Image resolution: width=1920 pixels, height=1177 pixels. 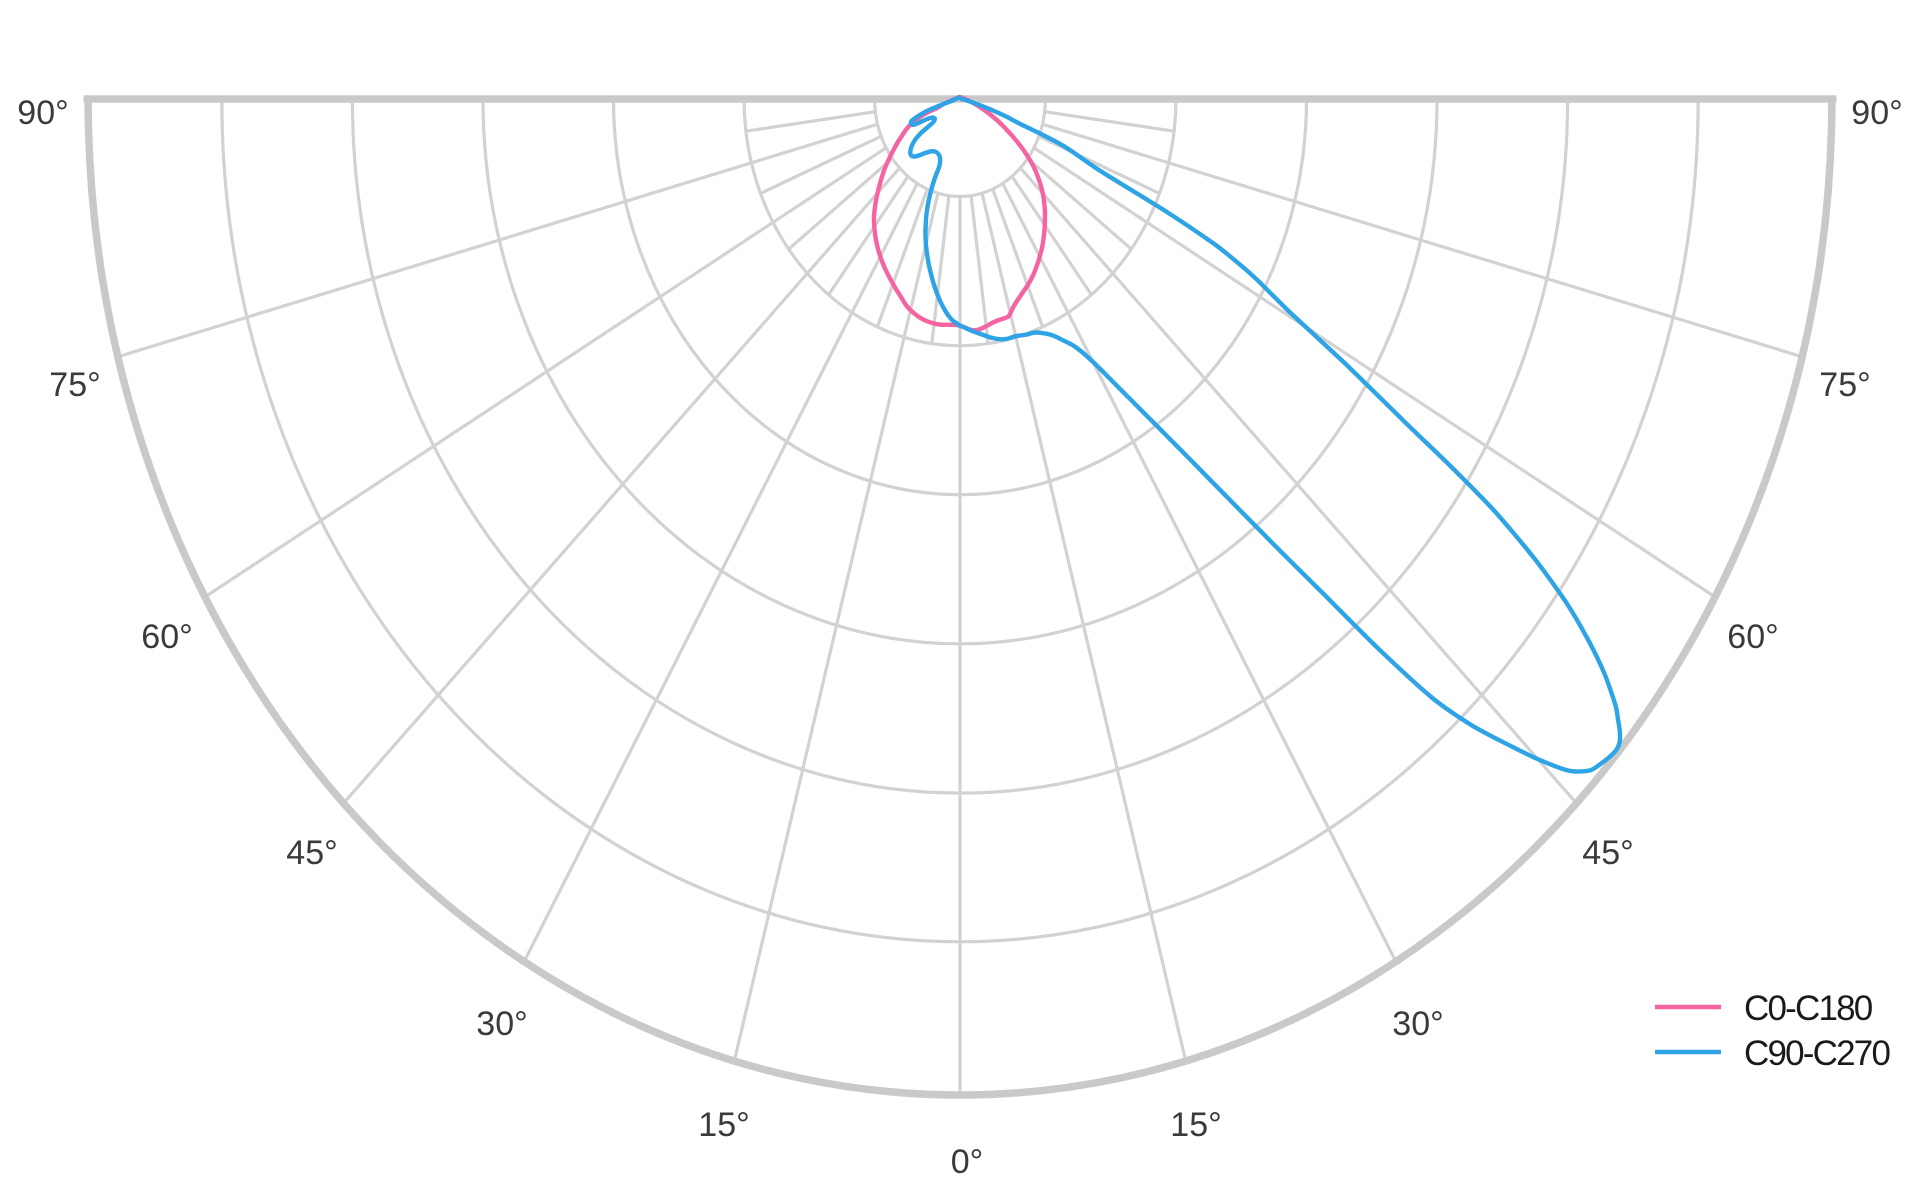 What do you see at coordinates (1808, 1008) in the screenshot?
I see `svg-text: C0-C180` at bounding box center [1808, 1008].